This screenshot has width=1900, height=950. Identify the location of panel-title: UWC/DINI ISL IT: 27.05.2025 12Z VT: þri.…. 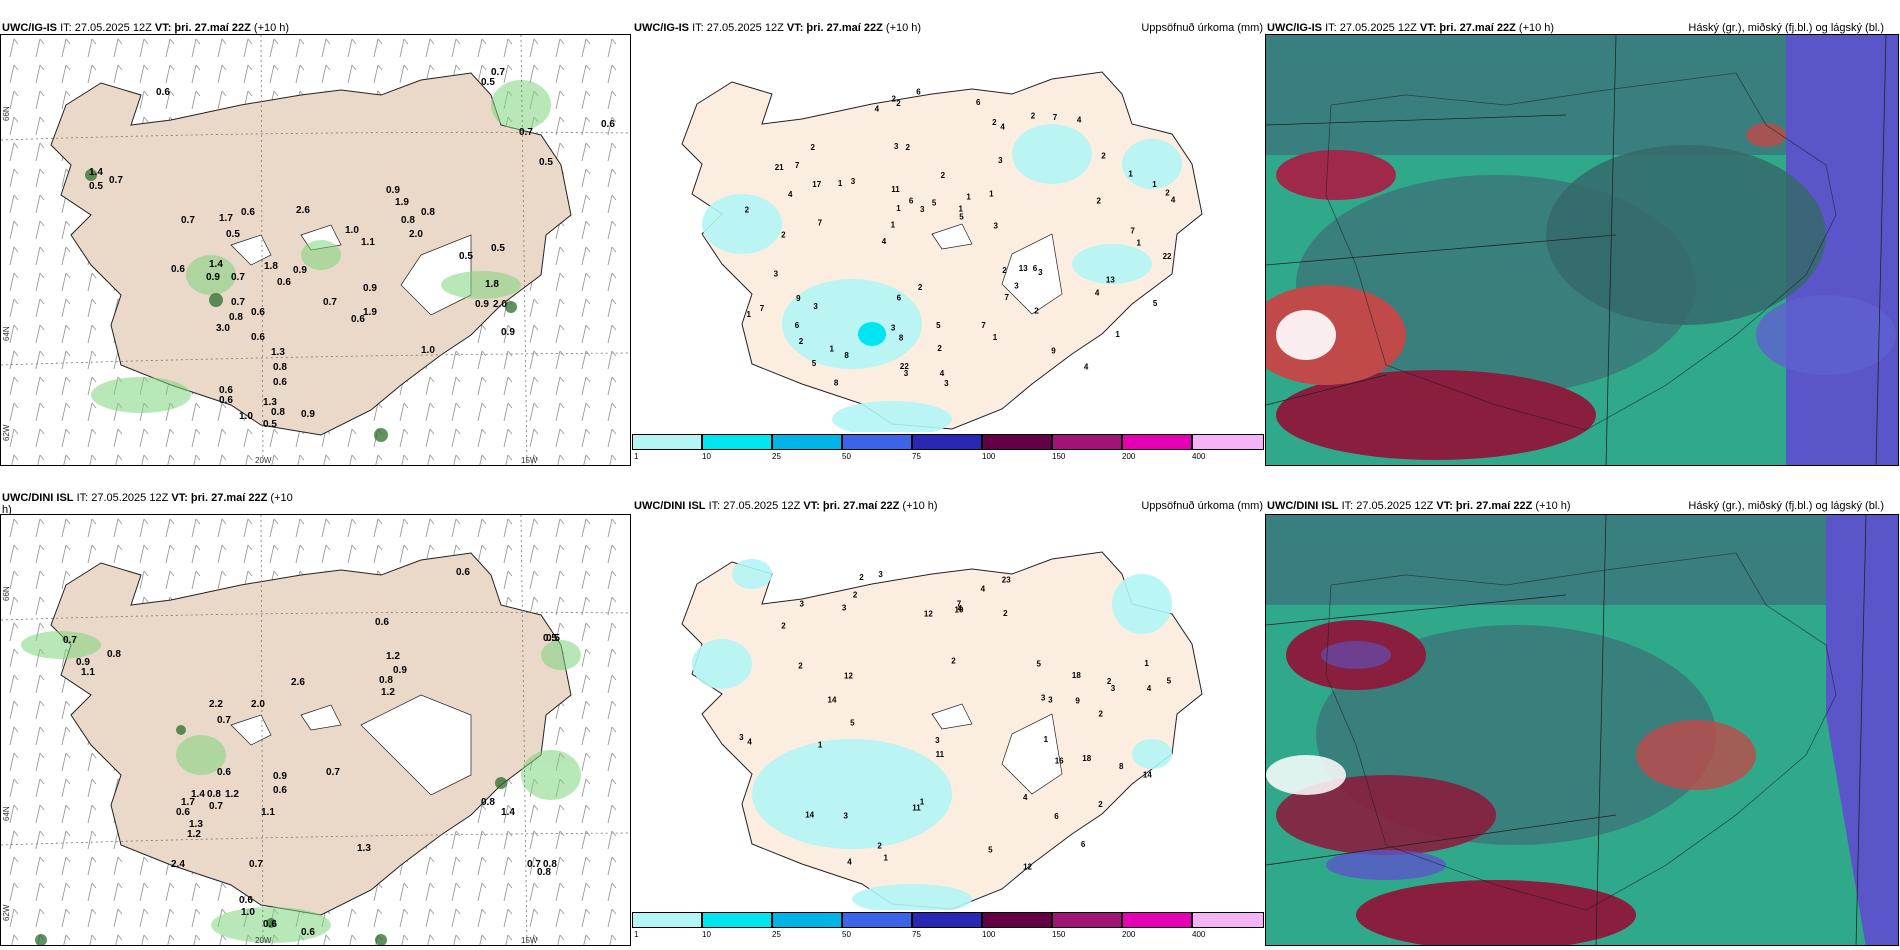
(147, 498).